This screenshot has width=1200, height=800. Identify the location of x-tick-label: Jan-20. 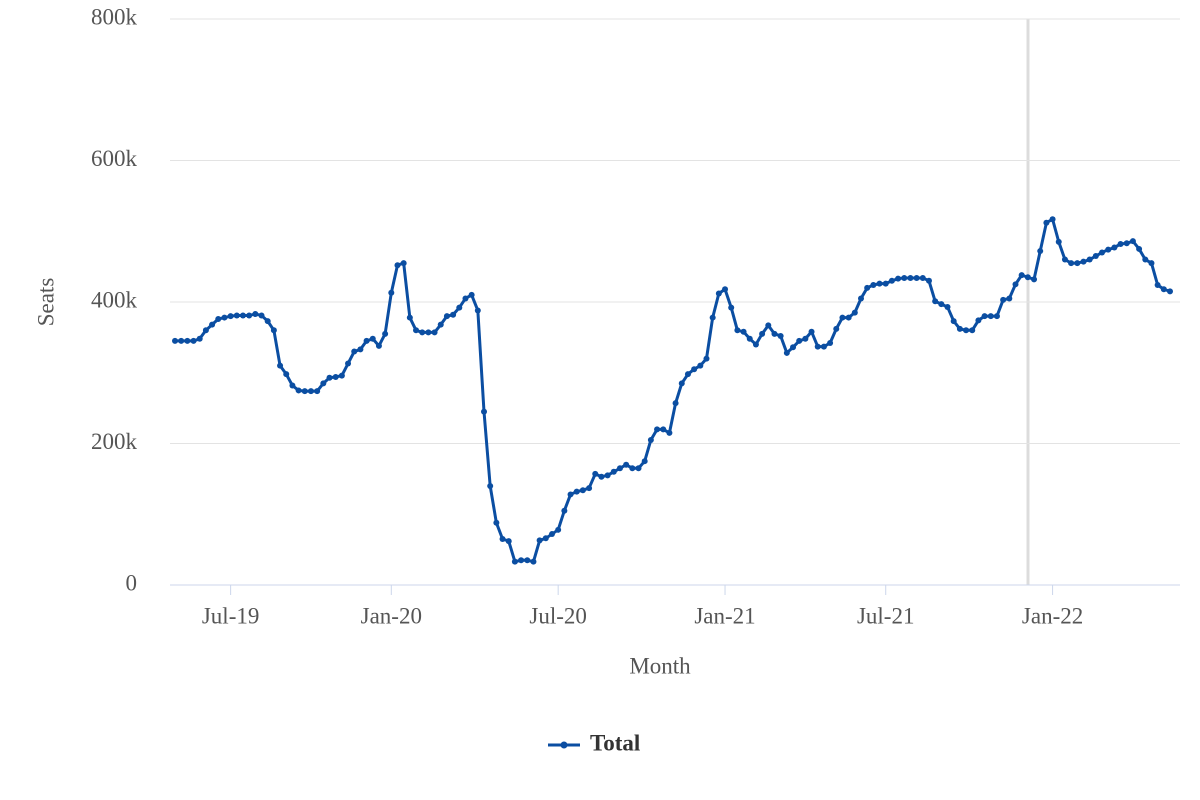
(391, 615).